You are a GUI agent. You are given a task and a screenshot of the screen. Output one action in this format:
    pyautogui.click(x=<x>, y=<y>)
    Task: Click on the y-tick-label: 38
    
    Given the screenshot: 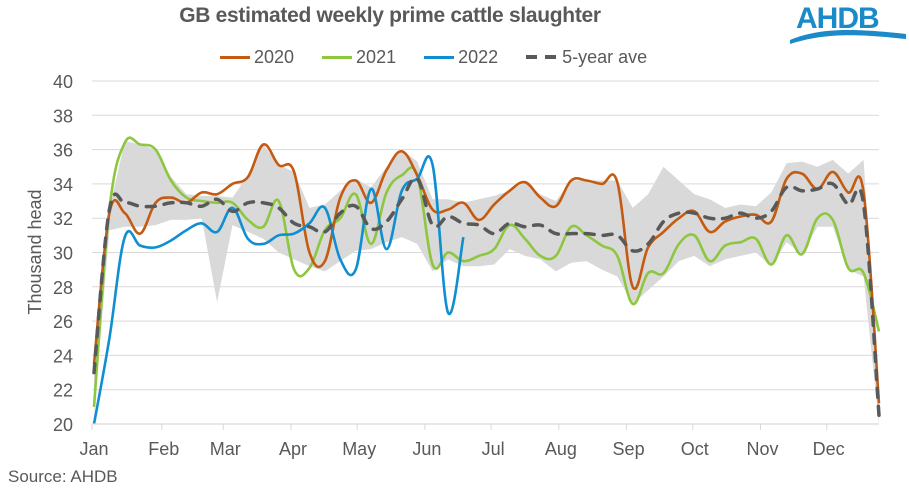 What is the action you would take?
    pyautogui.click(x=63, y=116)
    